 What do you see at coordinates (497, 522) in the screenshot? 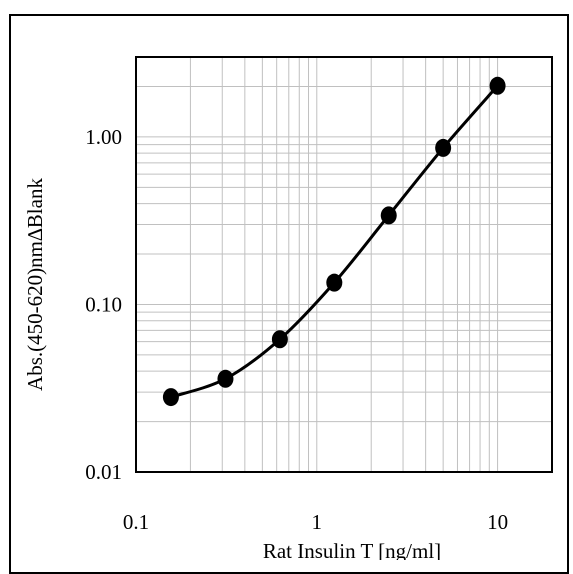
I see `x-tick-label: 10` at bounding box center [497, 522].